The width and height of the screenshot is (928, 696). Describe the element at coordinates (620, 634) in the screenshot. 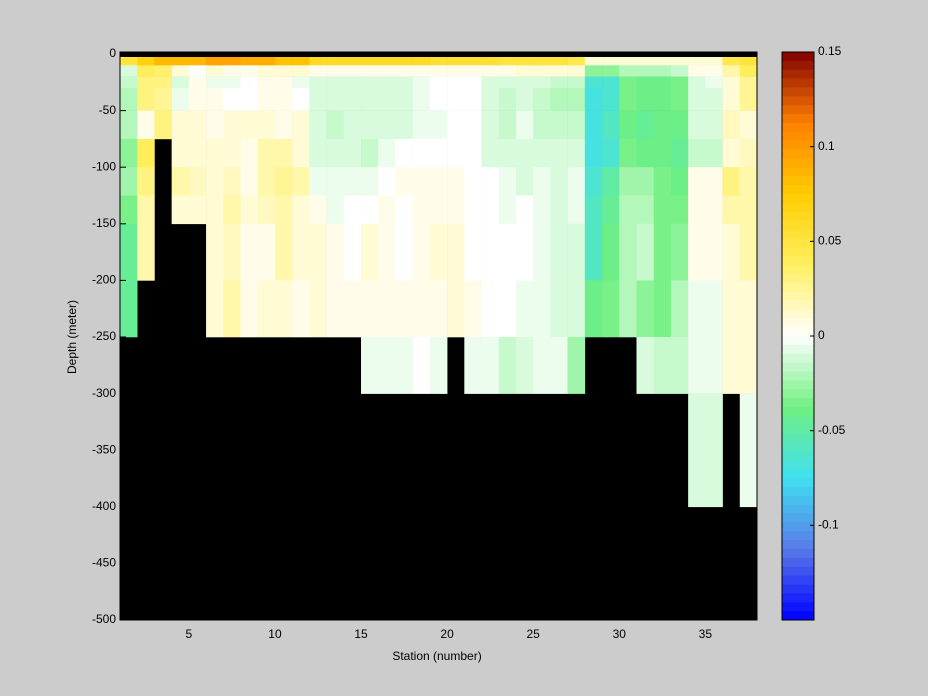

I see `x-tick-label: 30` at that location.